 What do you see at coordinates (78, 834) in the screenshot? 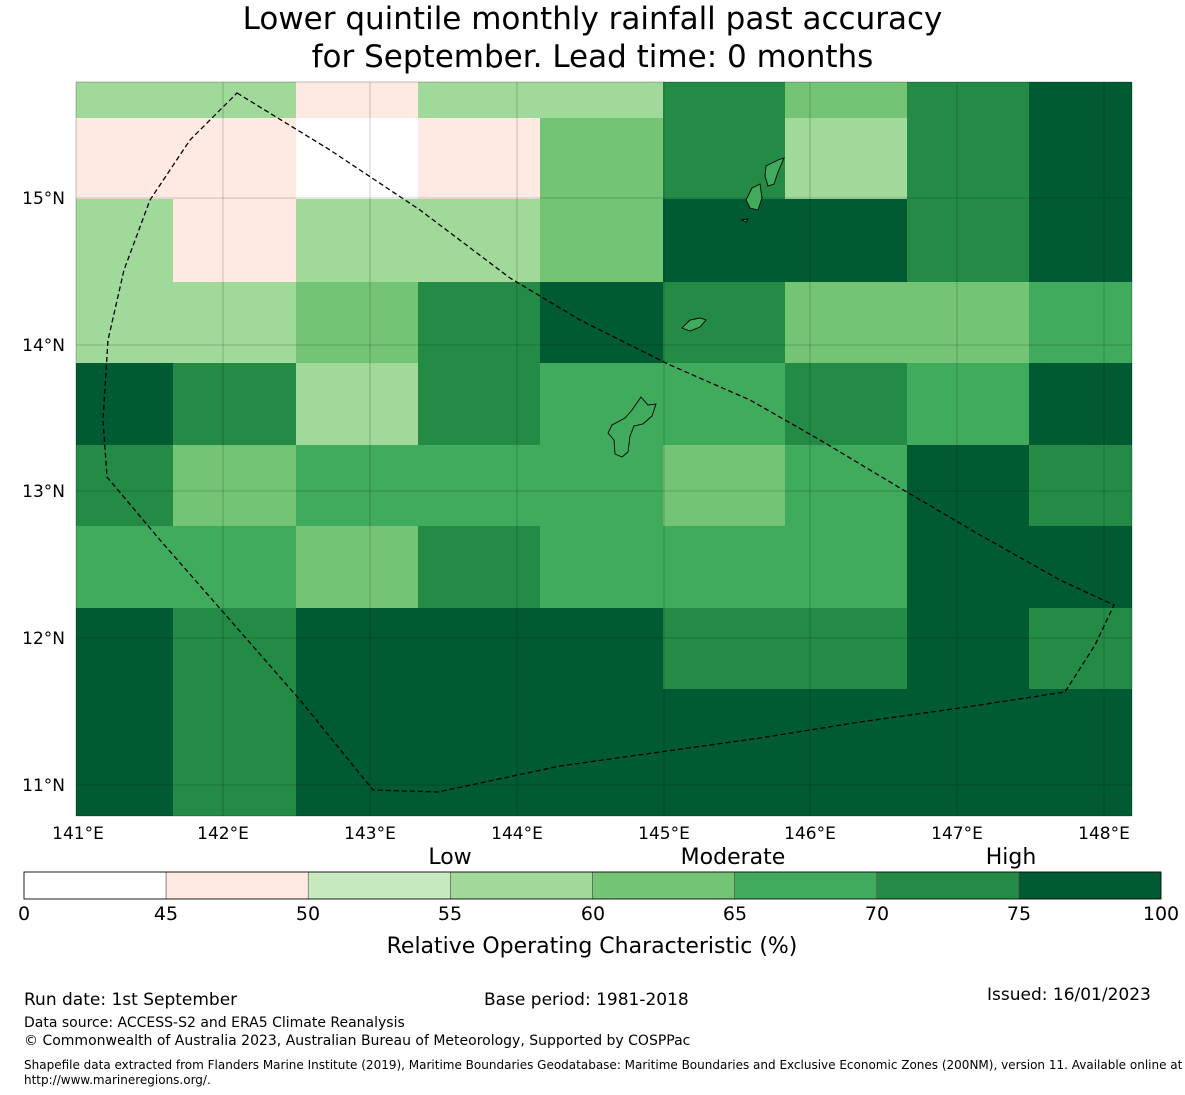
I see `lon-tick-141: 141°E` at bounding box center [78, 834].